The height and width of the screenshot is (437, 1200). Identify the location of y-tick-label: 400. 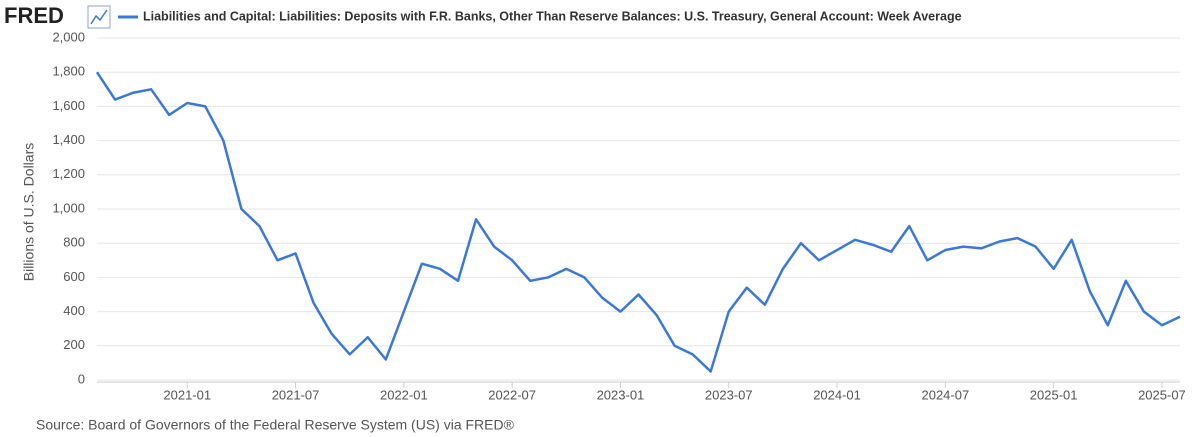
(74, 310).